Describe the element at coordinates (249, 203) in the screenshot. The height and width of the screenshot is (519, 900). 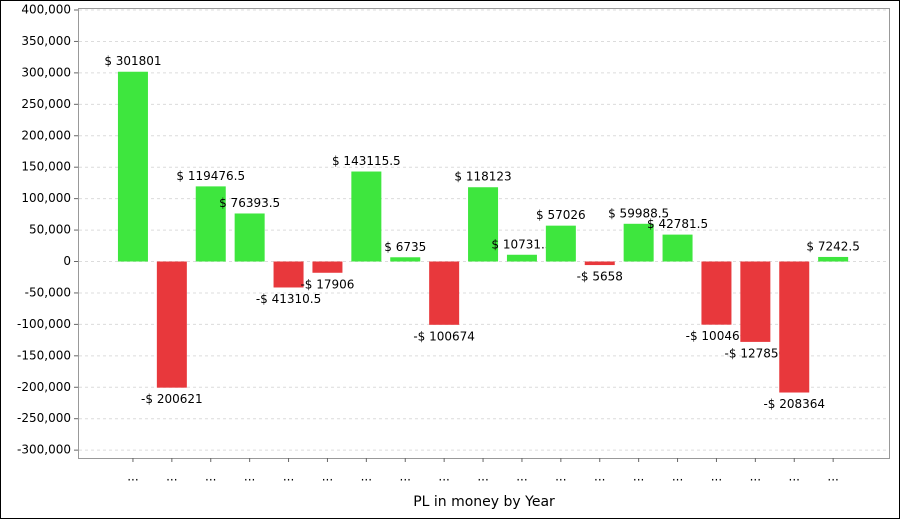
I see `data-label: $ 76393.5` at that location.